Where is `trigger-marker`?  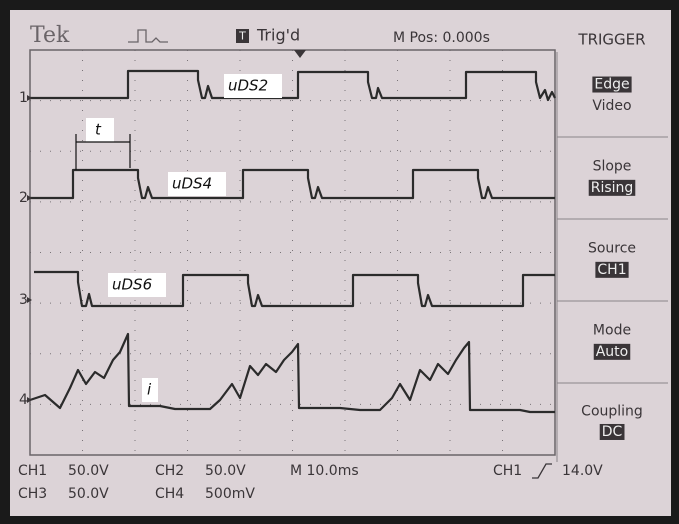 trigger-marker is located at coordinates (300, 54).